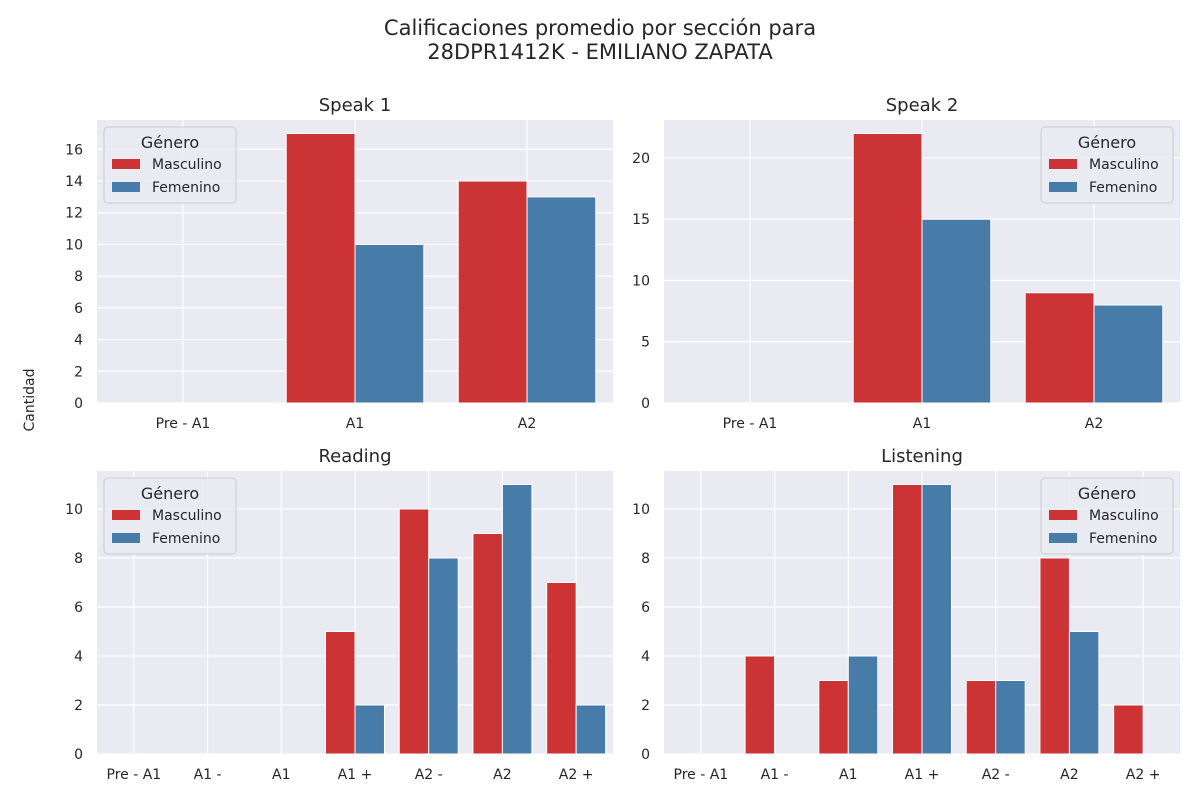 The width and height of the screenshot is (1200, 800). Describe the element at coordinates (645, 343) in the screenshot. I see `y-tick-label: 5` at that location.